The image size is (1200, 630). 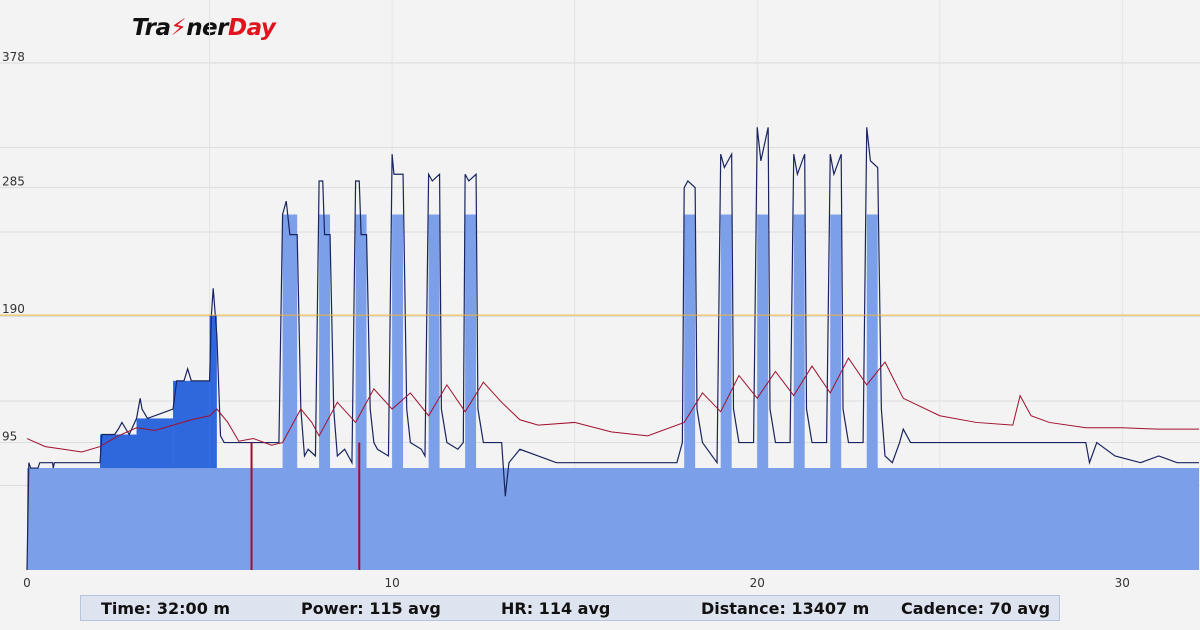 What do you see at coordinates (757, 583) in the screenshot?
I see `x-tick-label: 20` at bounding box center [757, 583].